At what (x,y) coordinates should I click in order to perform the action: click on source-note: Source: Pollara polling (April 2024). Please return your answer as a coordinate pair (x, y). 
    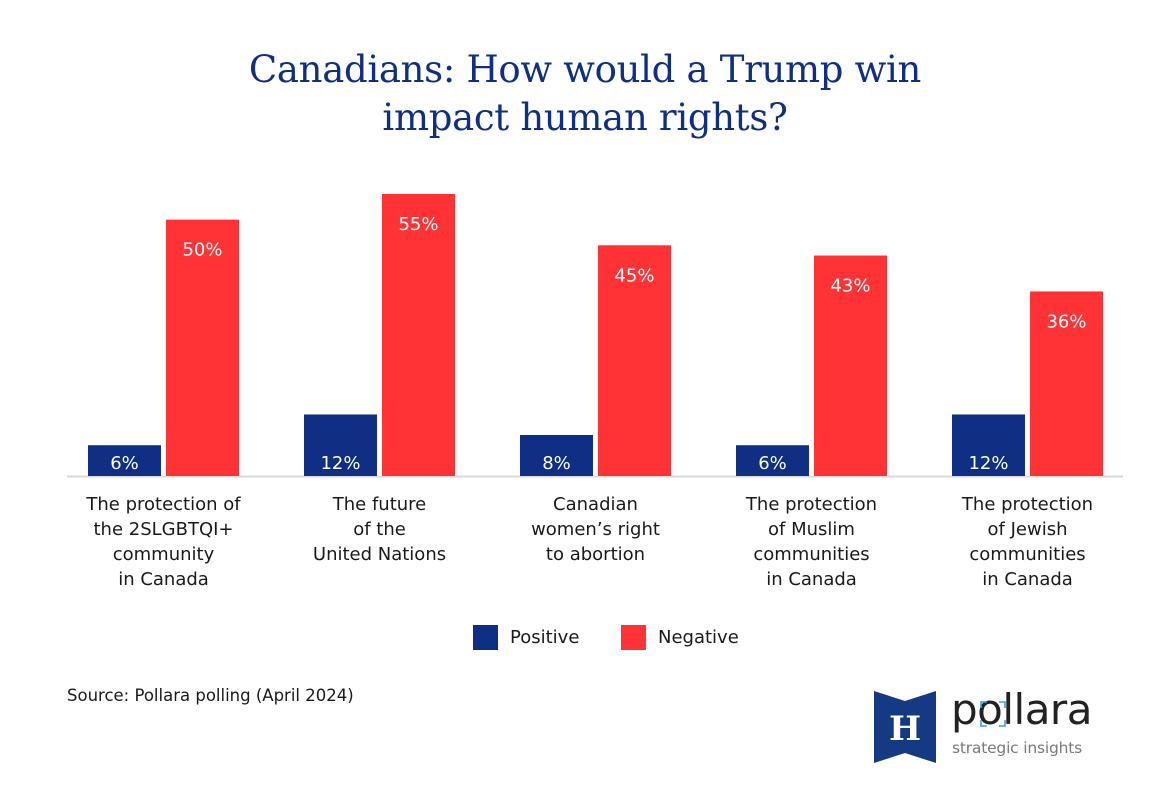
    Looking at the image, I should click on (210, 695).